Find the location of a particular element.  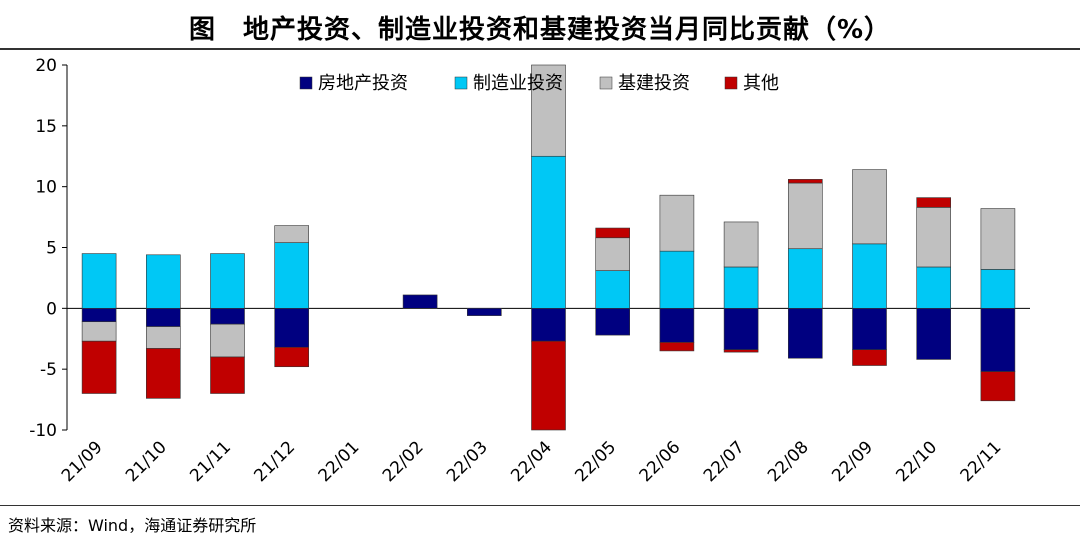

x-tick-label: 22/08 is located at coordinates (788, 461).